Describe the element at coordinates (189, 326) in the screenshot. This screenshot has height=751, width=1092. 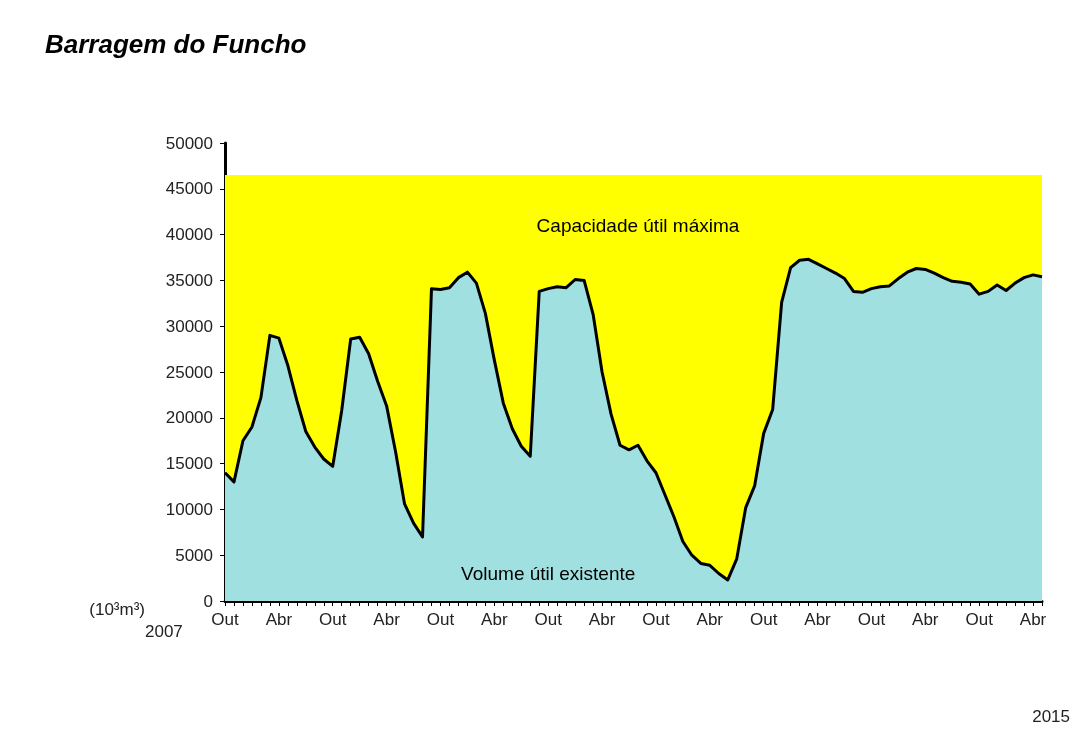
I see `y-tick-label: 30000` at that location.